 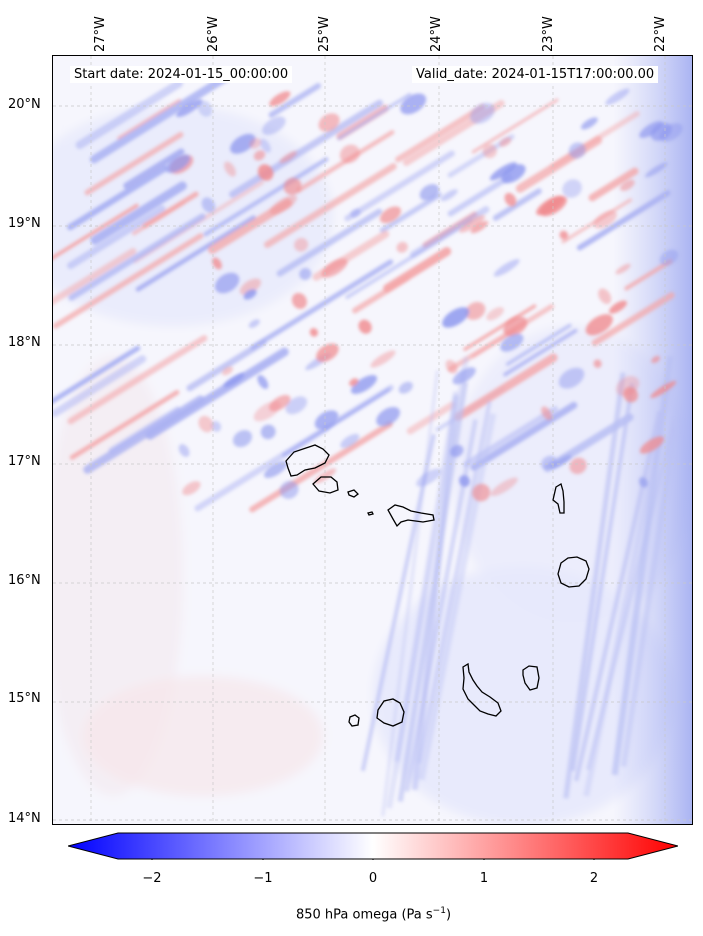 I want to click on island-santiago, so click(x=482, y=689).